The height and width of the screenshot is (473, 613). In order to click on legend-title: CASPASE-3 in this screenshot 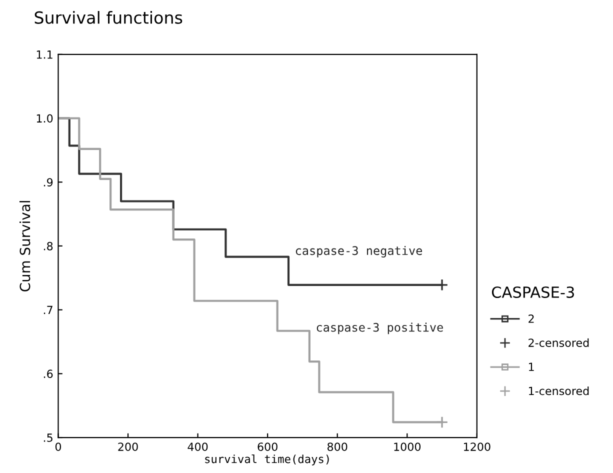, I will do `click(533, 292)`.